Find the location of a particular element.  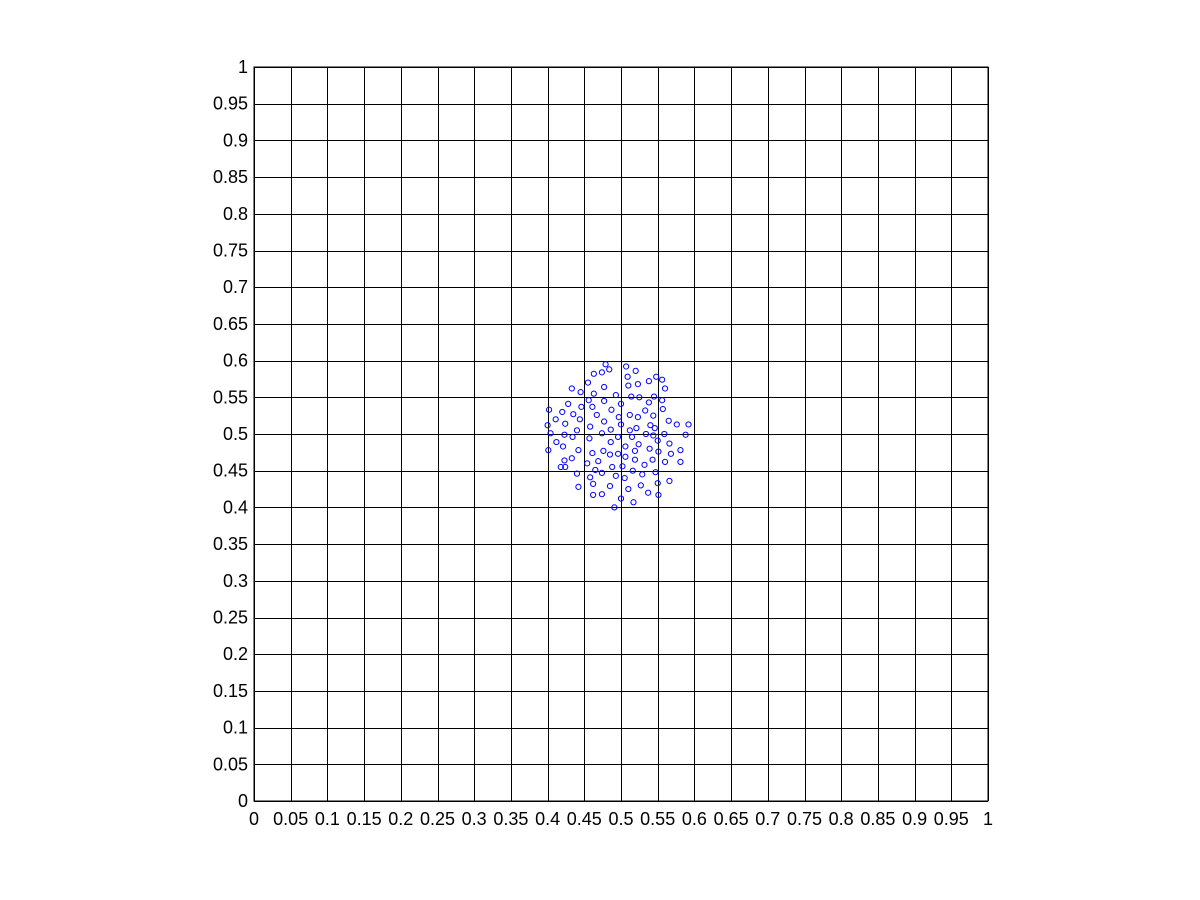

y-tick-label: 0.15 is located at coordinates (230, 691).